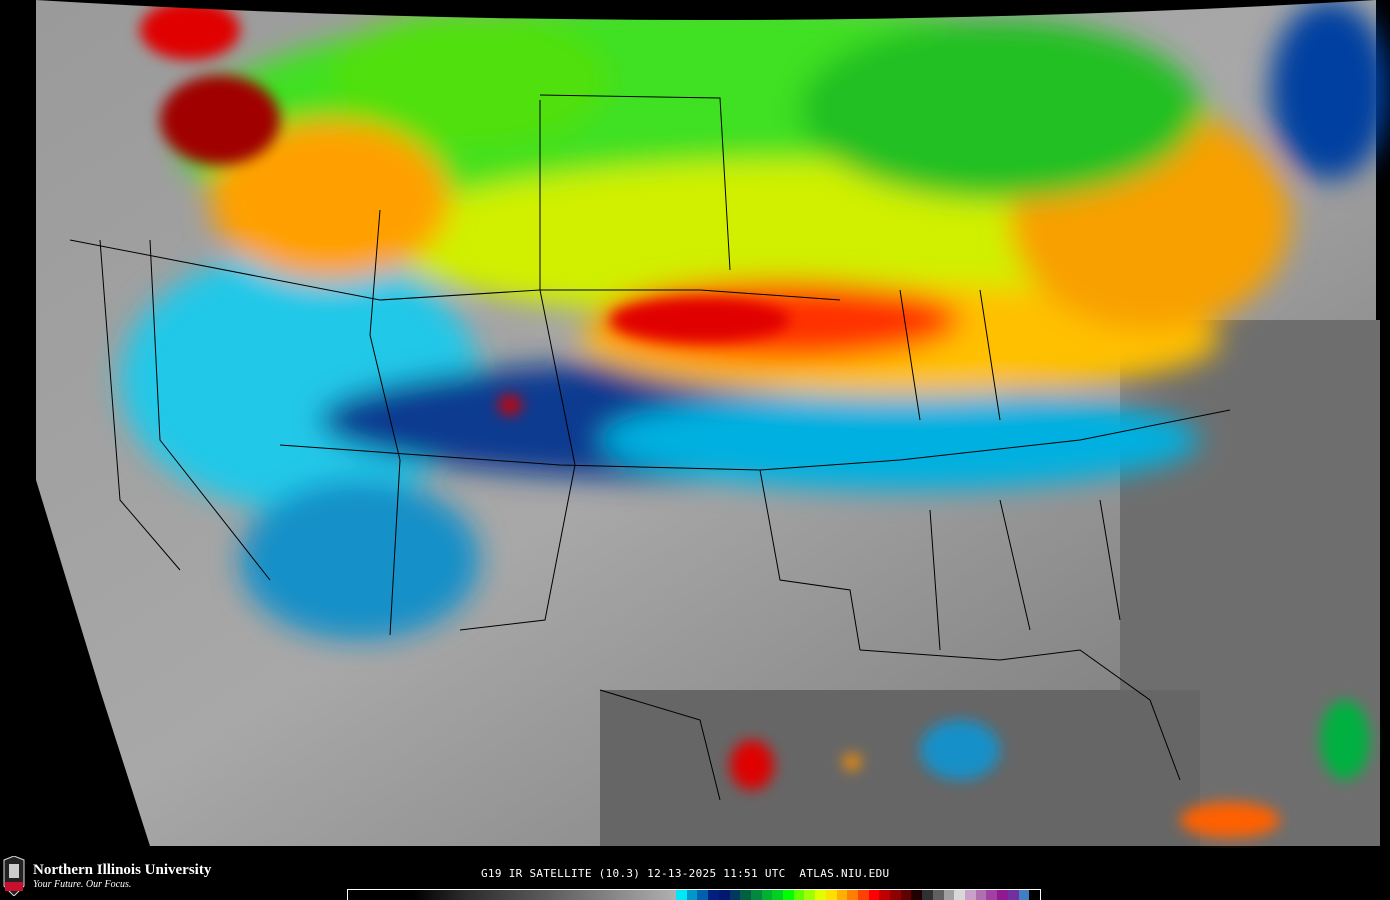 The width and height of the screenshot is (1390, 900). I want to click on colorbar-gray-ramp, so click(512, 895).